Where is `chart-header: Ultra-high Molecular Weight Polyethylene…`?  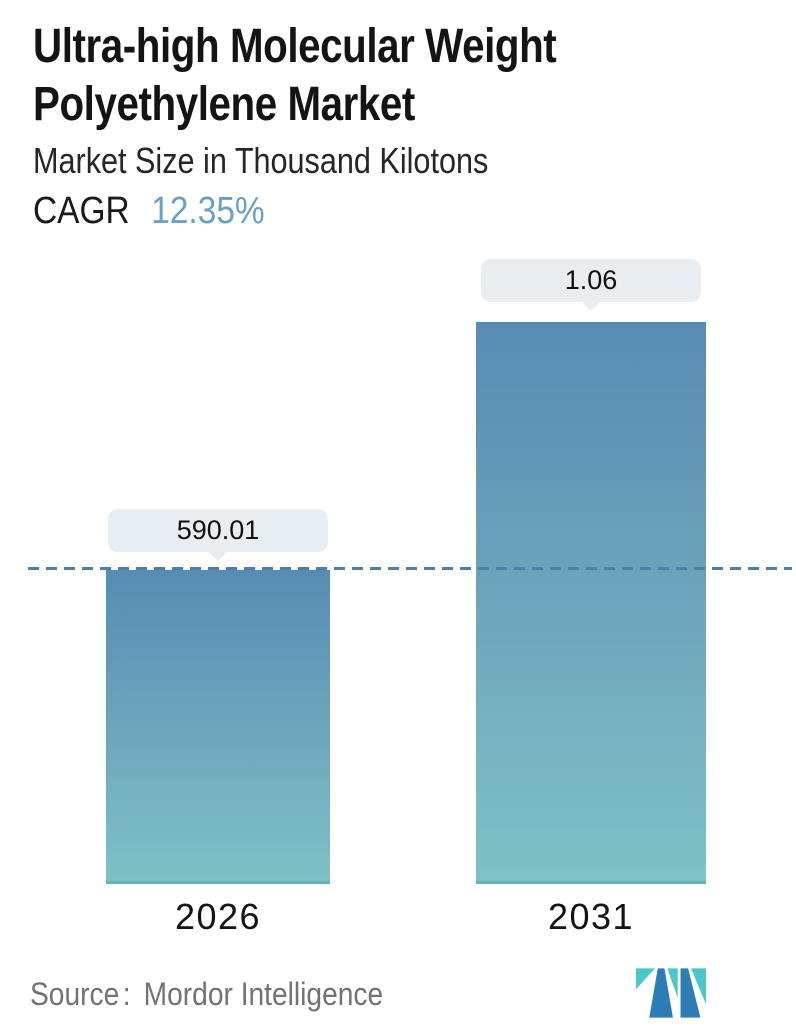
chart-header: Ultra-high Molecular Weight Polyethylene… is located at coordinates (344, 76).